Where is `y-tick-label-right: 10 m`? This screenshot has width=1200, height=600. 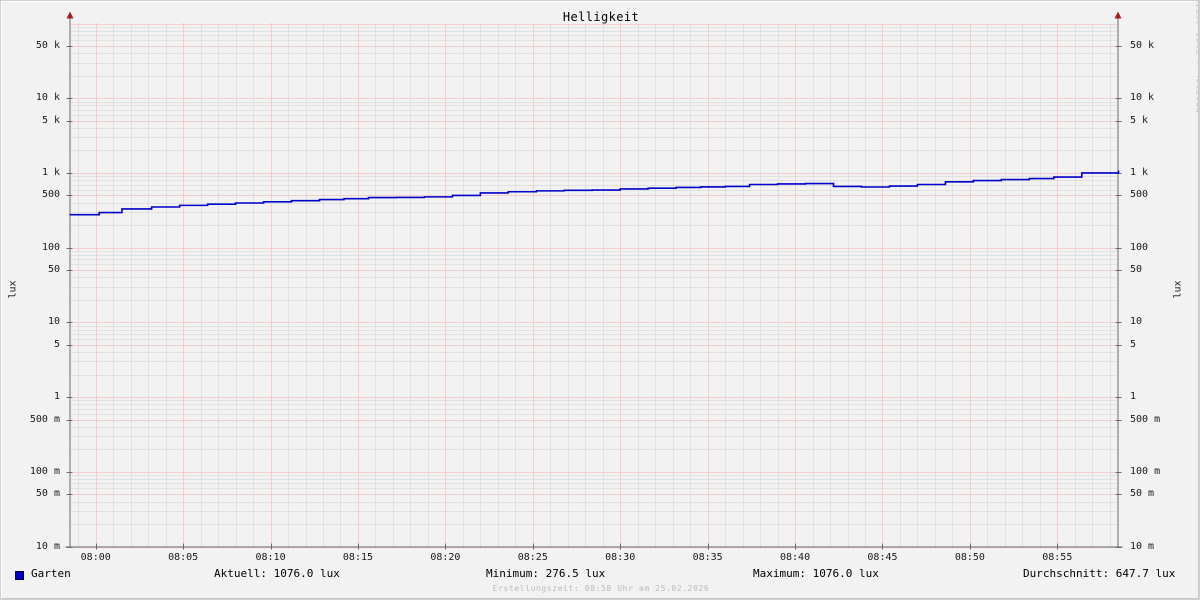 y-tick-label-right: 10 m is located at coordinates (1142, 546).